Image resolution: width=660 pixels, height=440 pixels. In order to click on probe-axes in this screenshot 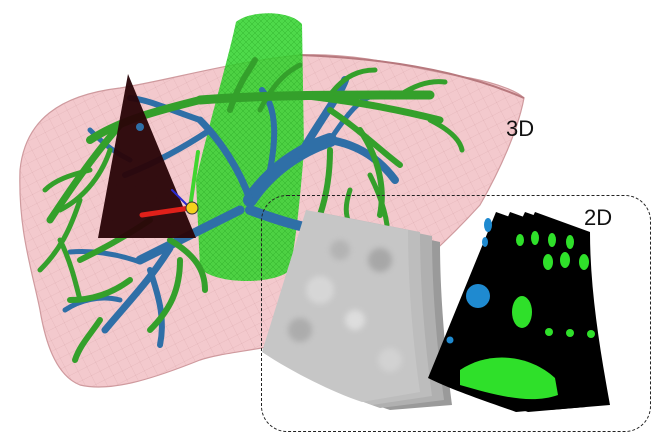, I will do `click(169, 184)`.